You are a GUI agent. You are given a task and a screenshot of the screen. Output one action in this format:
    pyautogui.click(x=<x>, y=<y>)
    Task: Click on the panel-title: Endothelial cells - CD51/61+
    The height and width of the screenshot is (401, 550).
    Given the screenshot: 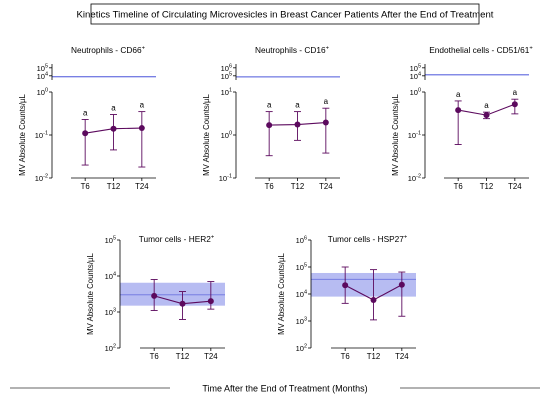 What is the action you would take?
    pyautogui.click(x=481, y=50)
    